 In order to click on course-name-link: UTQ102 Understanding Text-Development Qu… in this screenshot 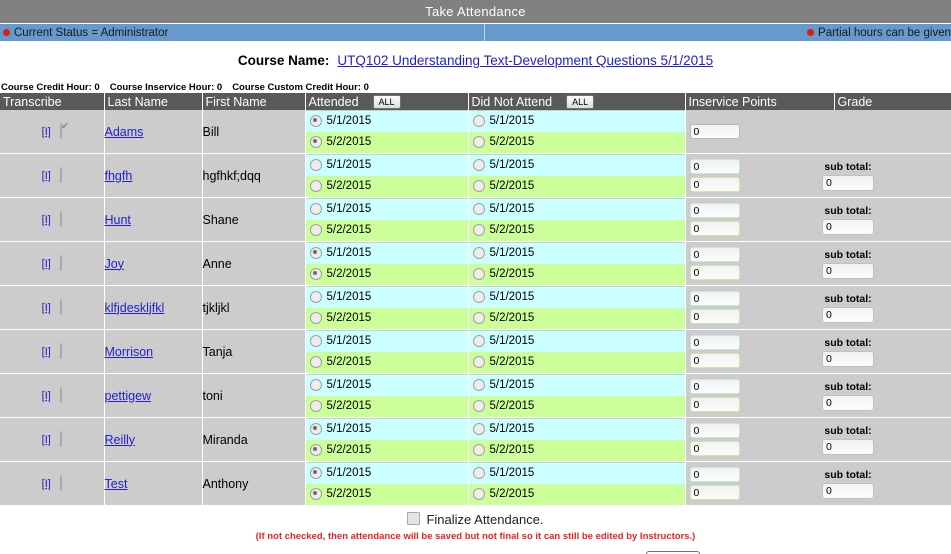, I will do `click(525, 60)`.